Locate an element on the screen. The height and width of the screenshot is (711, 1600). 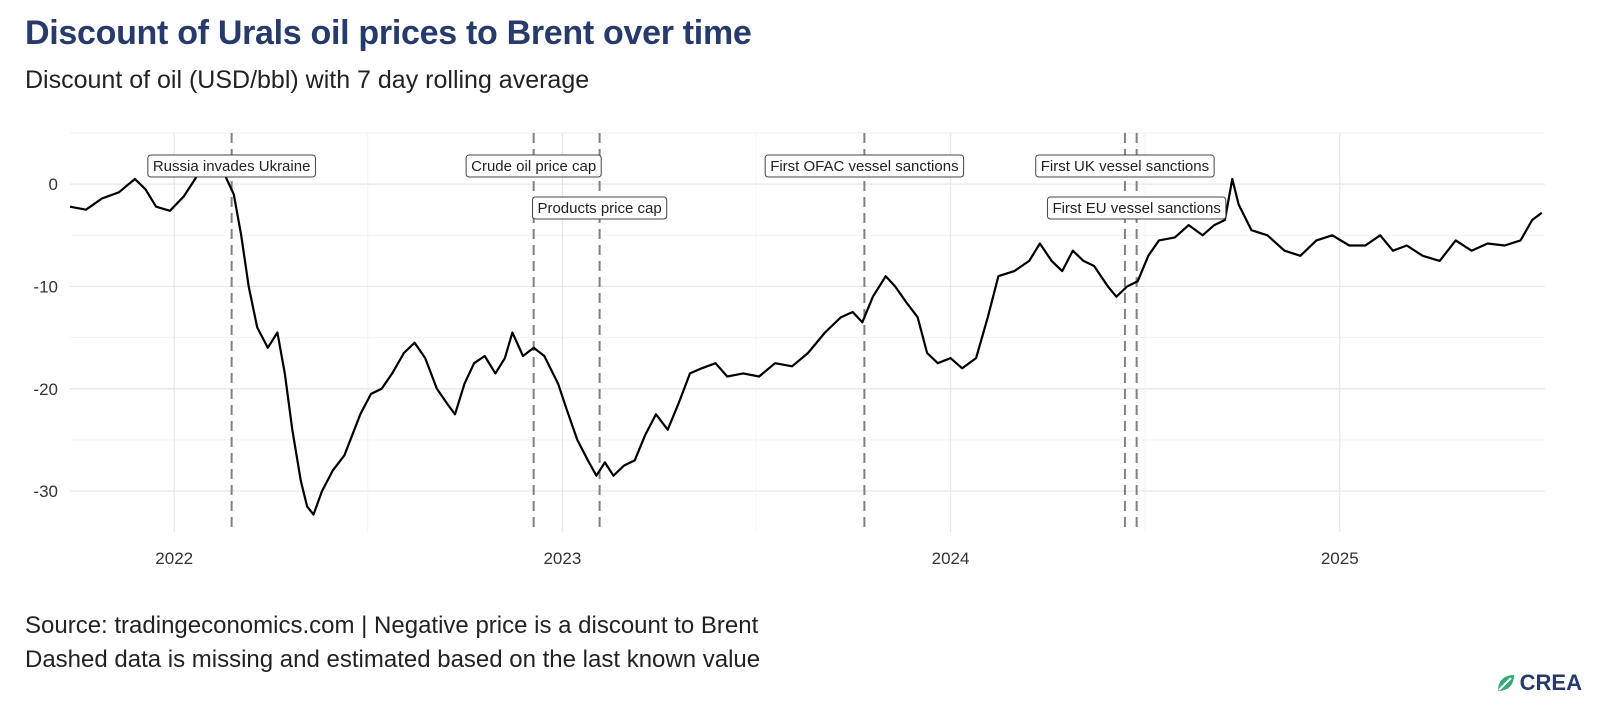
y-tick-label: 0 is located at coordinates (53, 184).